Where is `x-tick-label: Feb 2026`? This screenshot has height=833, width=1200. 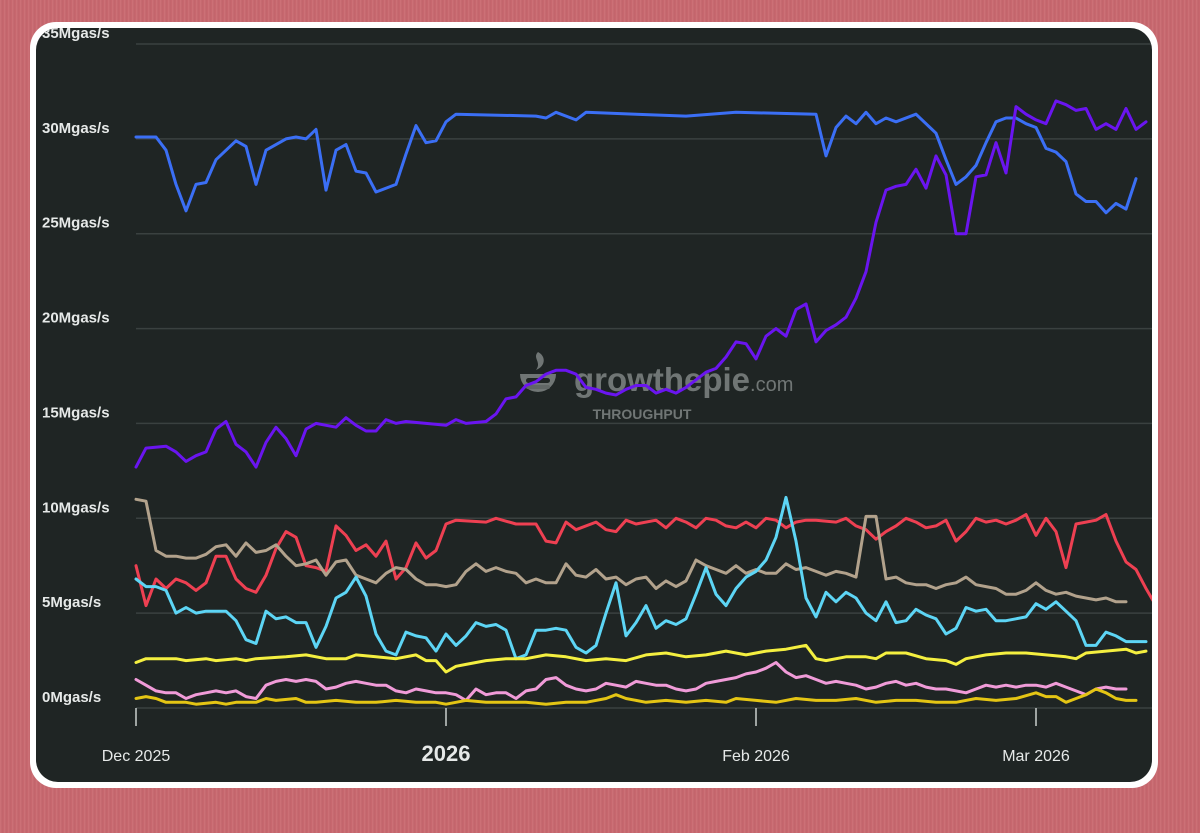 x-tick-label: Feb 2026 is located at coordinates (756, 756).